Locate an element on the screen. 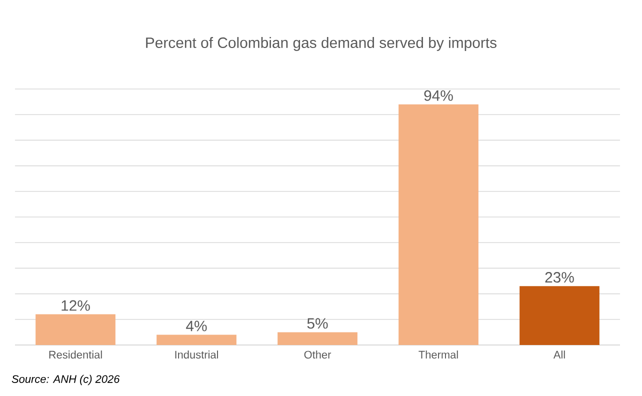  chart-title: Percent of Colombian gas demand served by imports is located at coordinates (321, 44).